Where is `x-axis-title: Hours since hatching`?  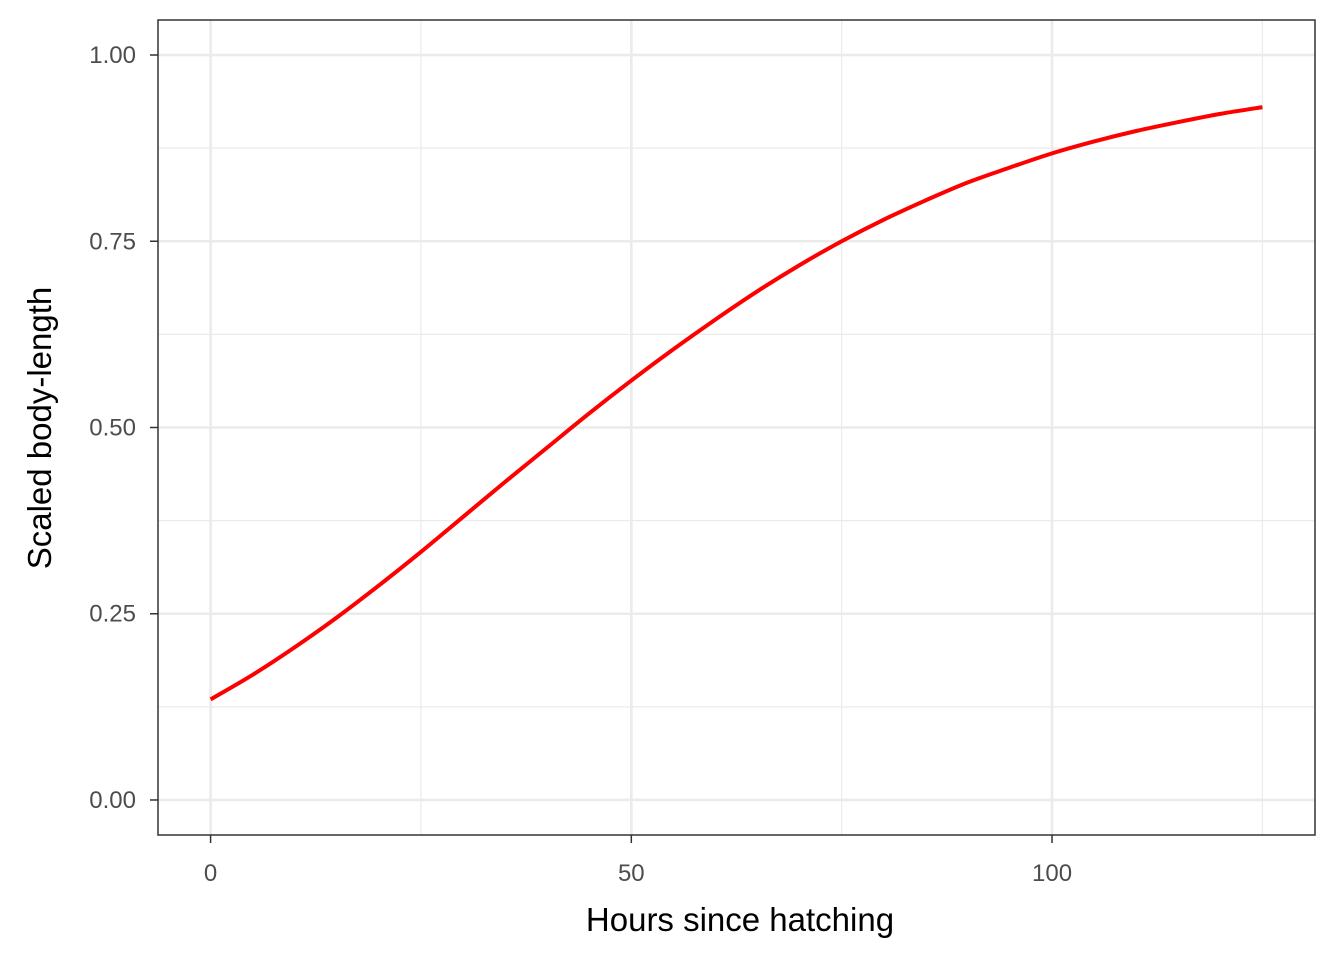 x-axis-title: Hours since hatching is located at coordinates (740, 919).